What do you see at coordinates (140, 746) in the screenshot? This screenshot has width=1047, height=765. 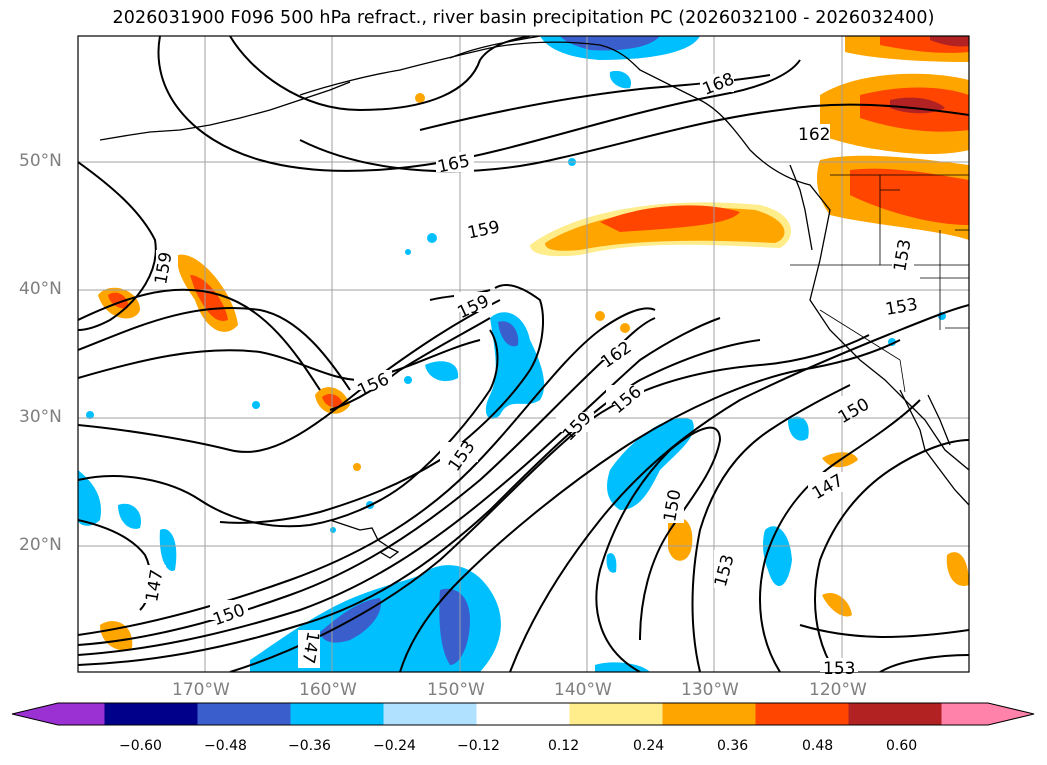 I see `colorbar-tick: −0.60` at bounding box center [140, 746].